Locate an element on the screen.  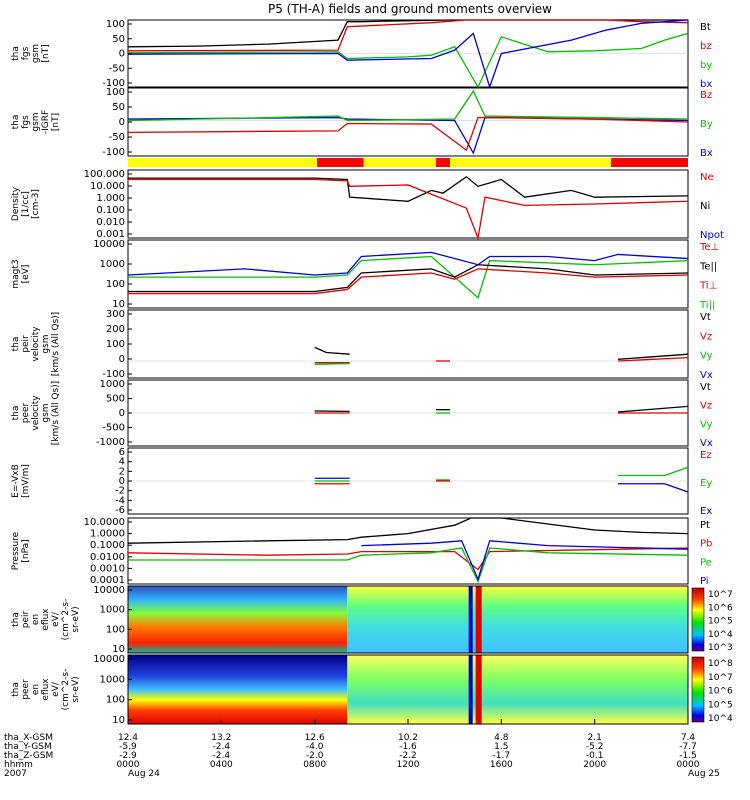
legend-entry: Ti|| is located at coordinates (707, 305).